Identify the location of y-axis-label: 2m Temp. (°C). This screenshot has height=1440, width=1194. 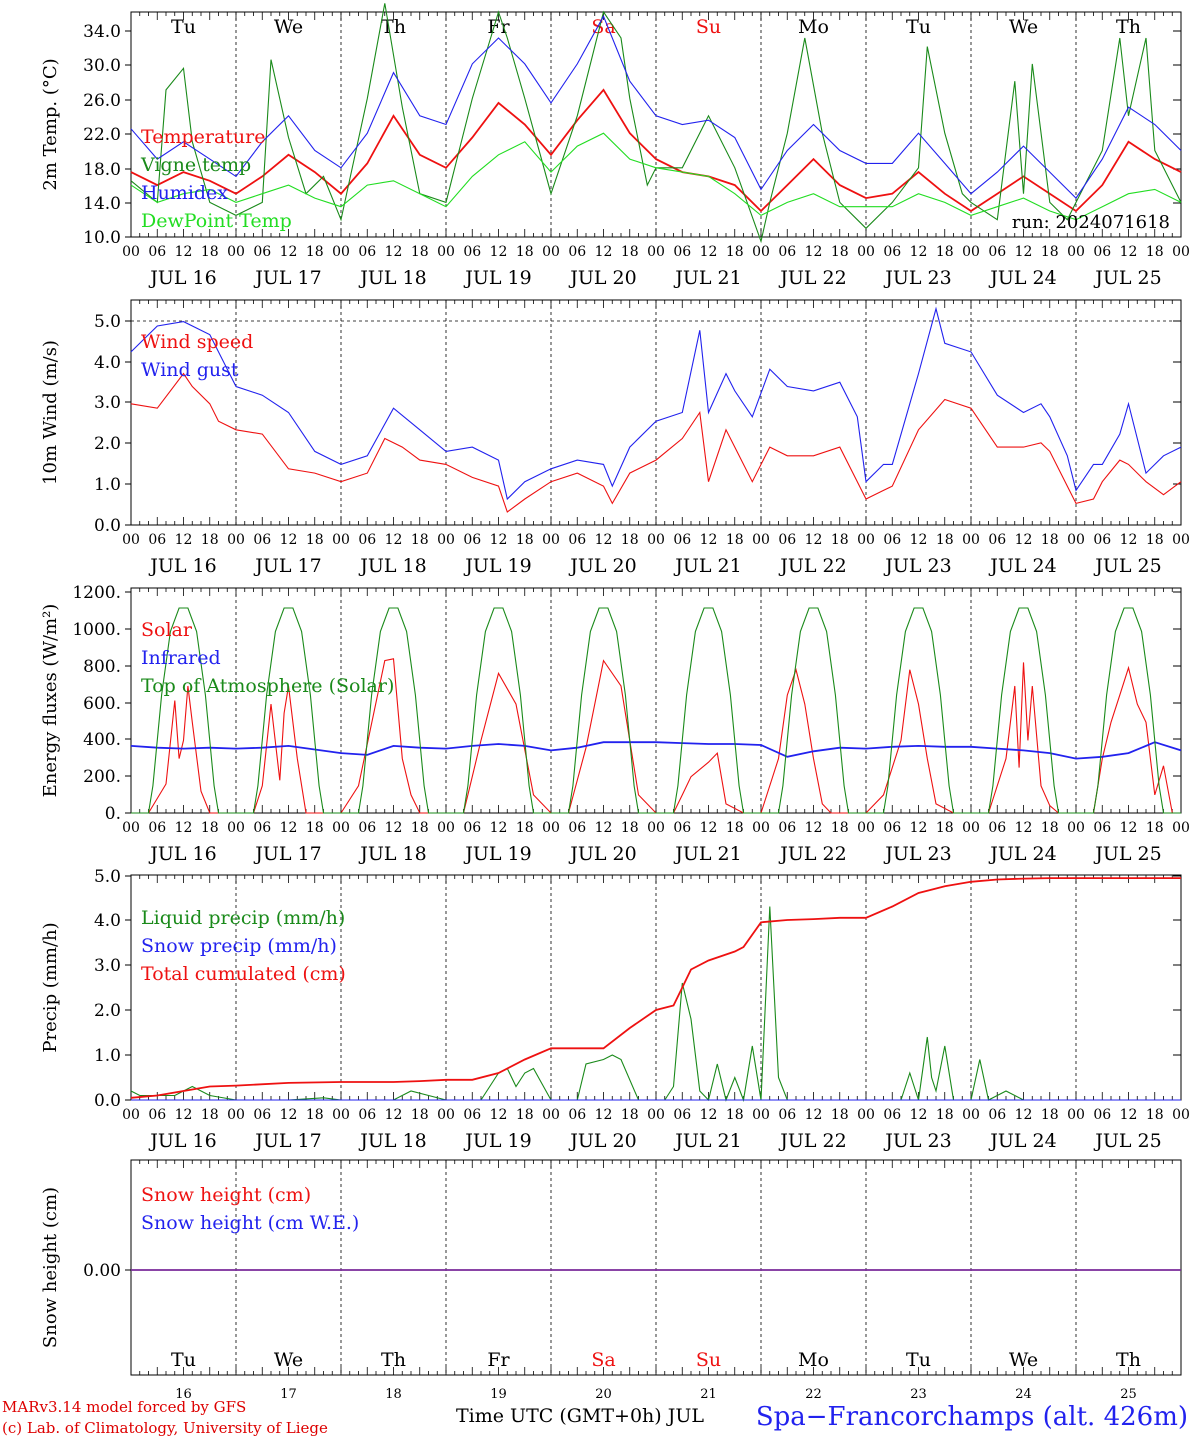
(50, 124).